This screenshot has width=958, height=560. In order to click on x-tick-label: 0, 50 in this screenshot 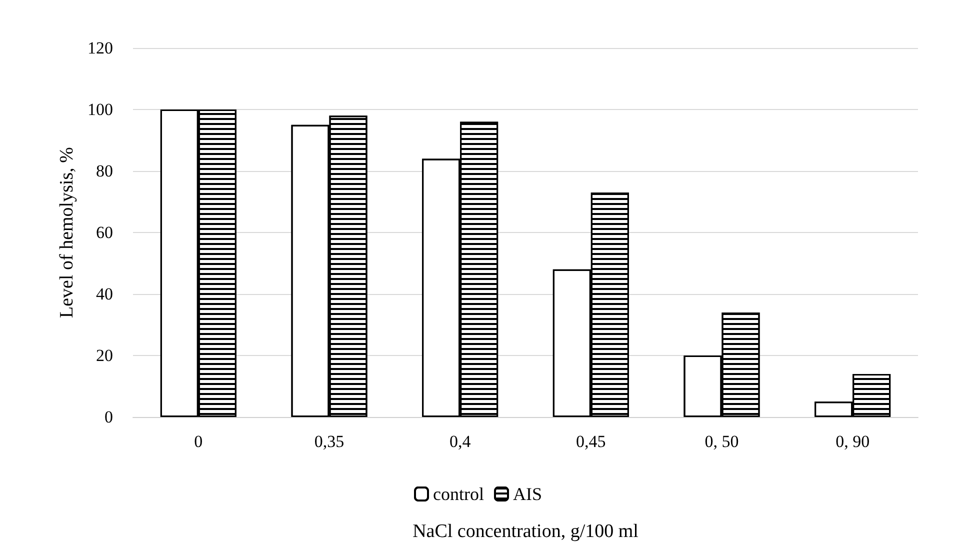, I will do `click(721, 441)`.